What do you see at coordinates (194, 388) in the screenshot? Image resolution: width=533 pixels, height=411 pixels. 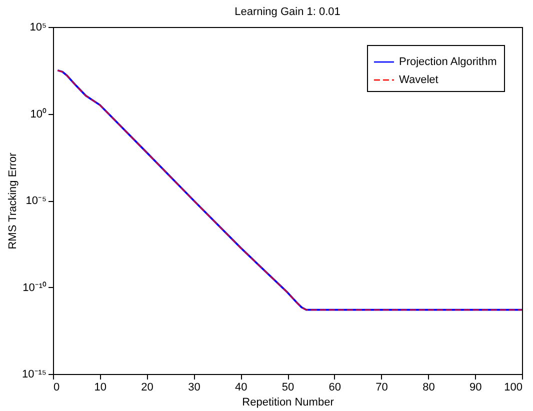 I see `x-tick-label: 30` at bounding box center [194, 388].